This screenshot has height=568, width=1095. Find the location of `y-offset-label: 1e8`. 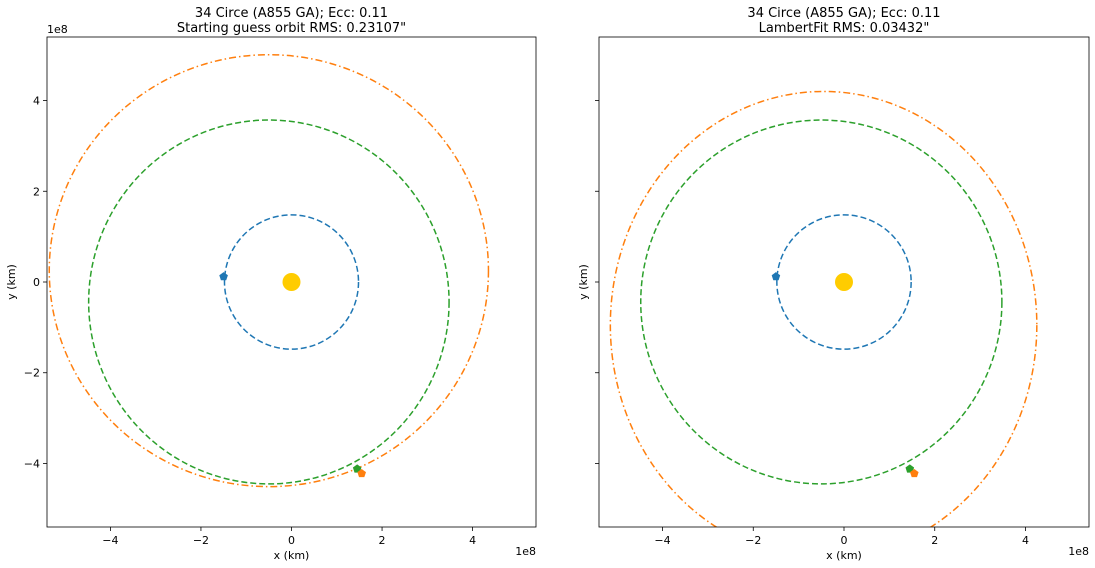

y-offset-label: 1e8 is located at coordinates (57, 29).